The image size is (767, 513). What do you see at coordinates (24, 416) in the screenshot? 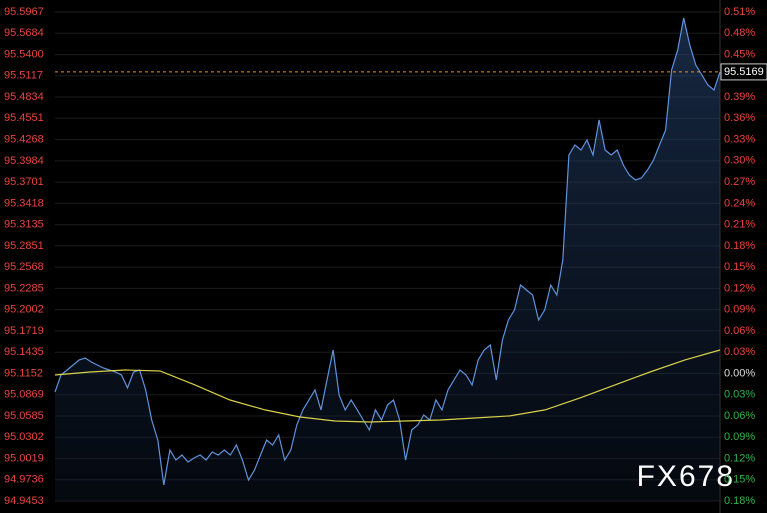
I see `y-tick-label: 95.0585` at bounding box center [24, 416].